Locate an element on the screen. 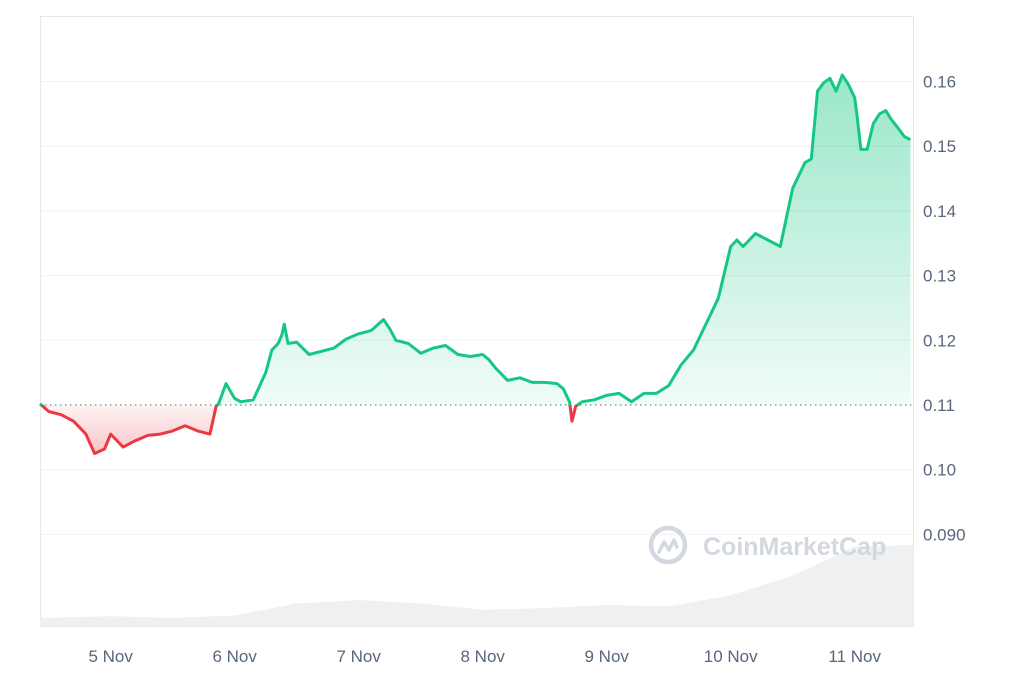  y-tick-label: 0.14 is located at coordinates (939, 211).